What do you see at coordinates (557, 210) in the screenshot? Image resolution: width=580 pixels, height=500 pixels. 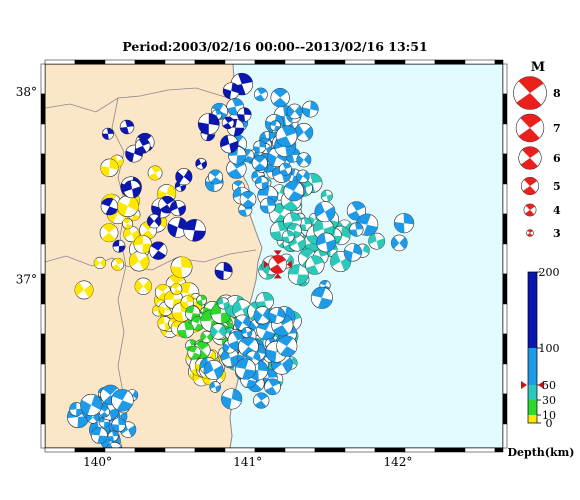 I see `magnitude-legend-label: 4` at bounding box center [557, 210].